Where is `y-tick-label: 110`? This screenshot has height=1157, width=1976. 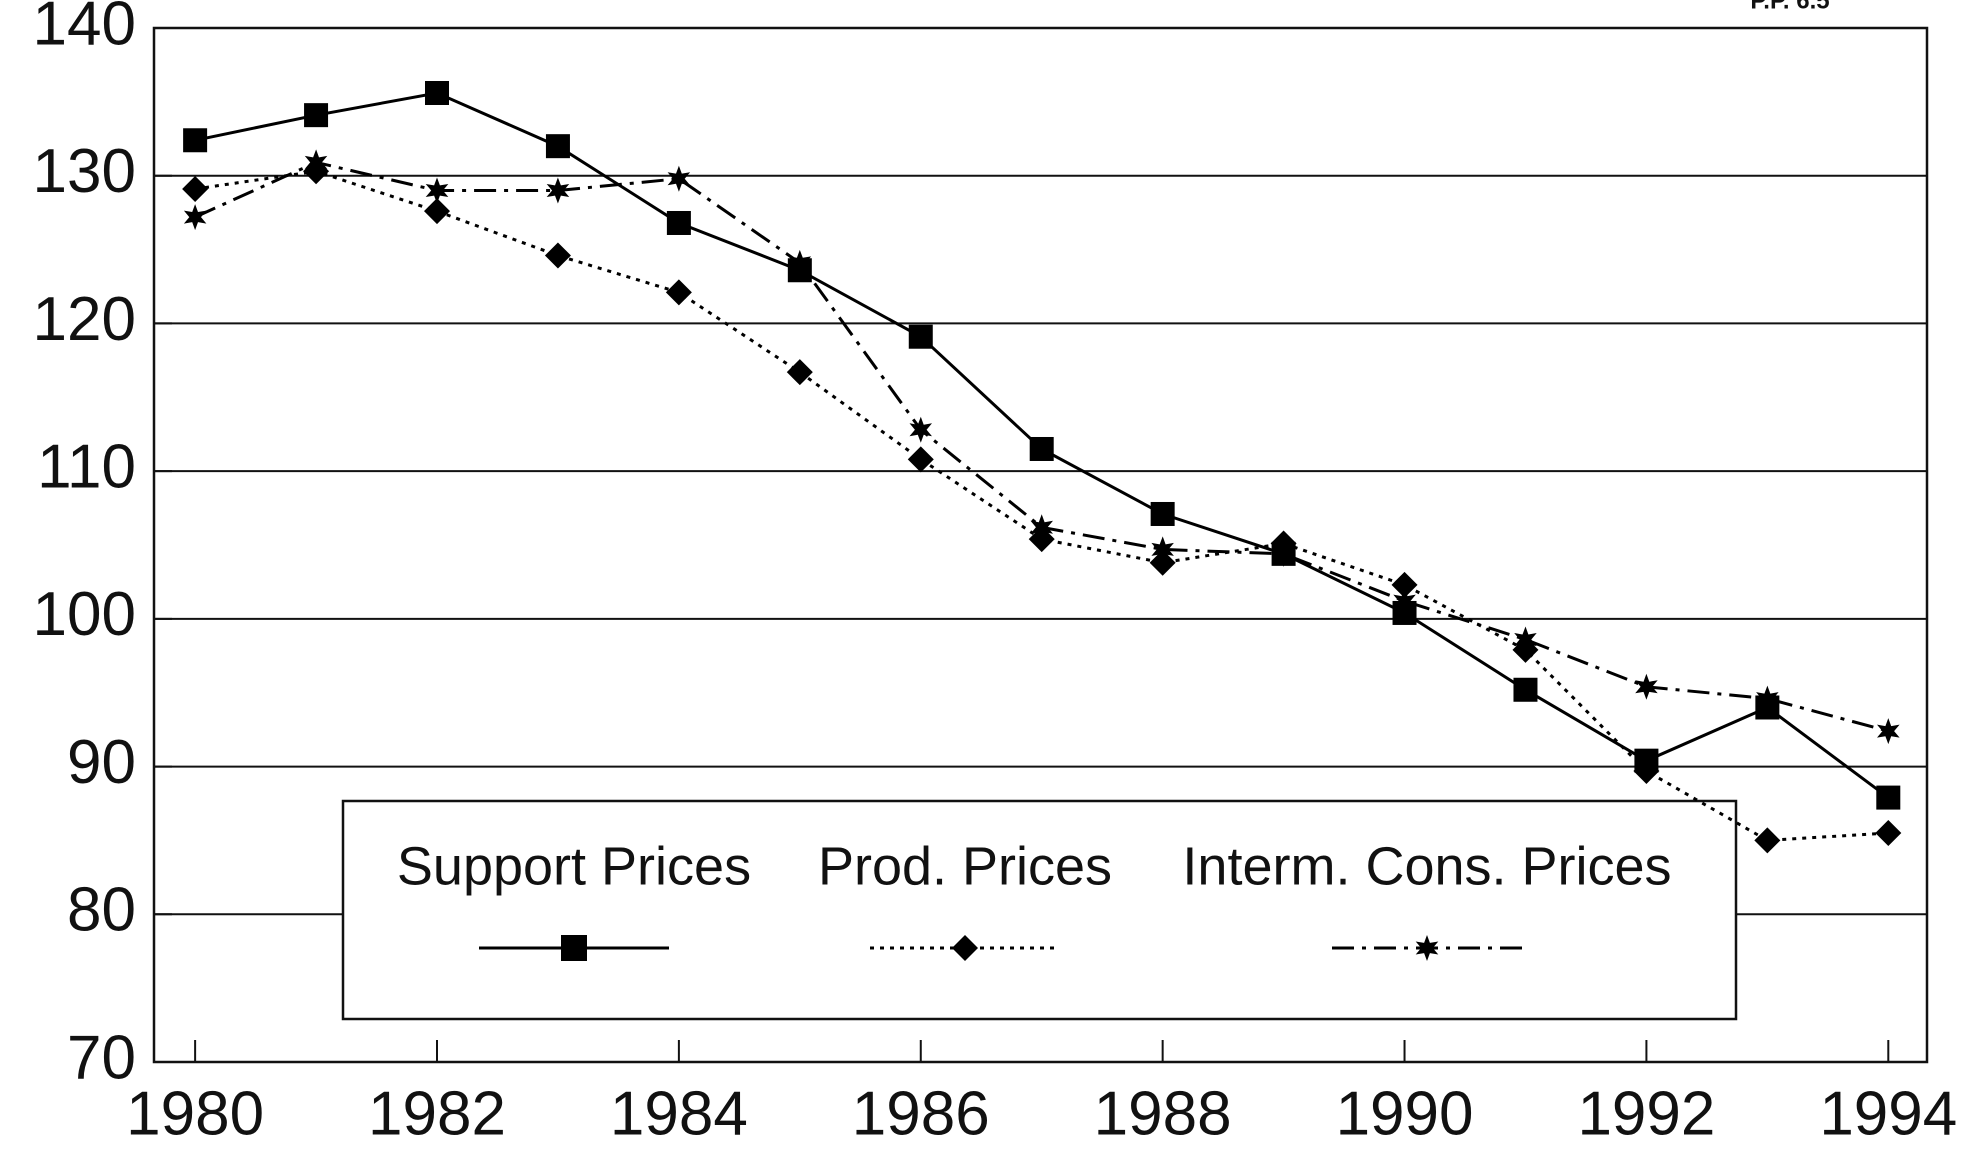 y-tick-label: 110 is located at coordinates (86, 467).